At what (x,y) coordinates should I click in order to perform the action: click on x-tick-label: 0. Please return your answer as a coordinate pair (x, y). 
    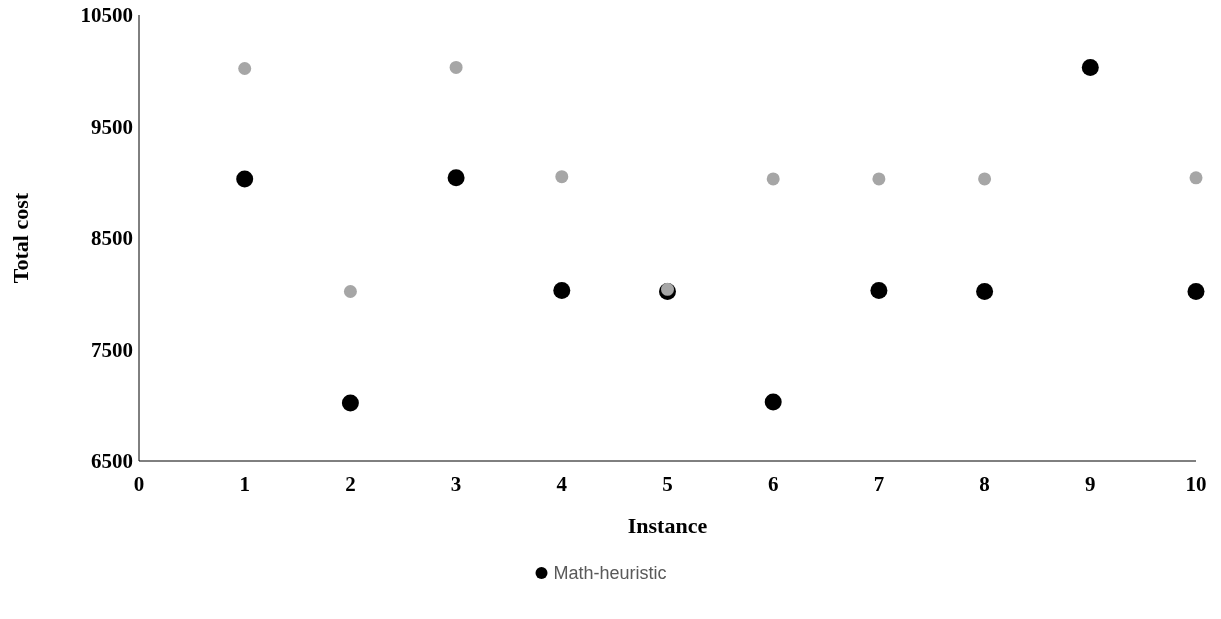
    Looking at the image, I should click on (139, 484).